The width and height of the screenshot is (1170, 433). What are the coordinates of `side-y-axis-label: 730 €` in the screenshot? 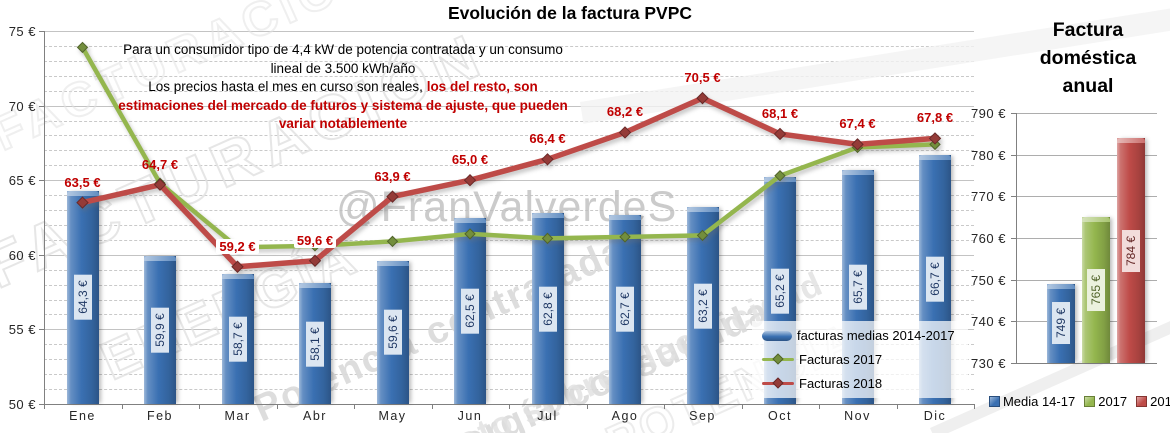 It's located at (988, 363).